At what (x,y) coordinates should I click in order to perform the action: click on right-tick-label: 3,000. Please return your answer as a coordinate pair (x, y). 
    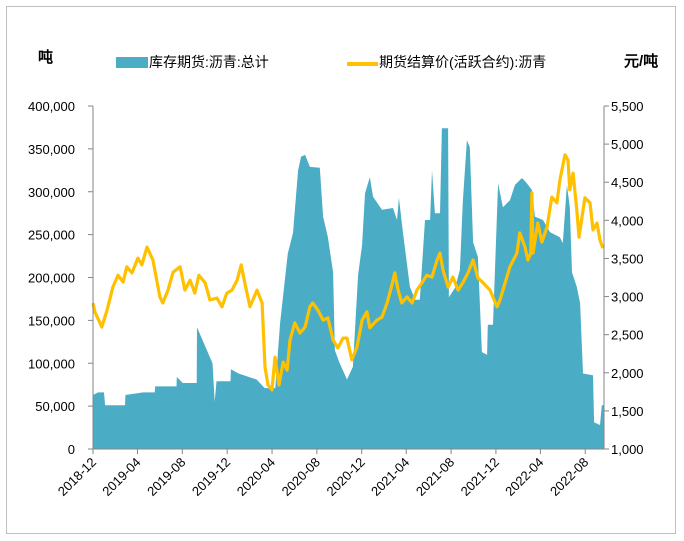
    Looking at the image, I should click on (627, 297).